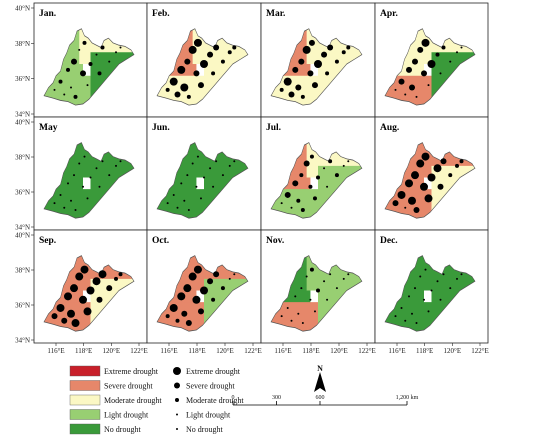 The image size is (550, 440). I want to click on lon-tick-label: 120°E, so click(453, 351).